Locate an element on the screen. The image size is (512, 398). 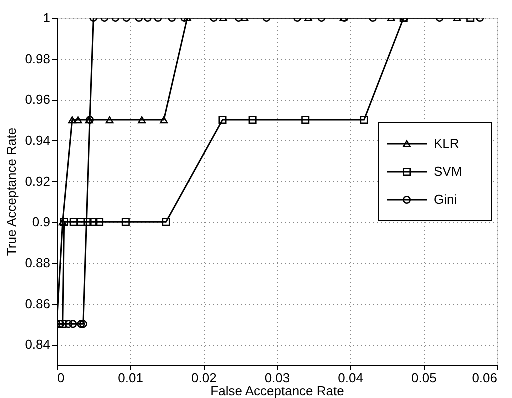
y-tick-label: 0.92 is located at coordinates (37, 181).